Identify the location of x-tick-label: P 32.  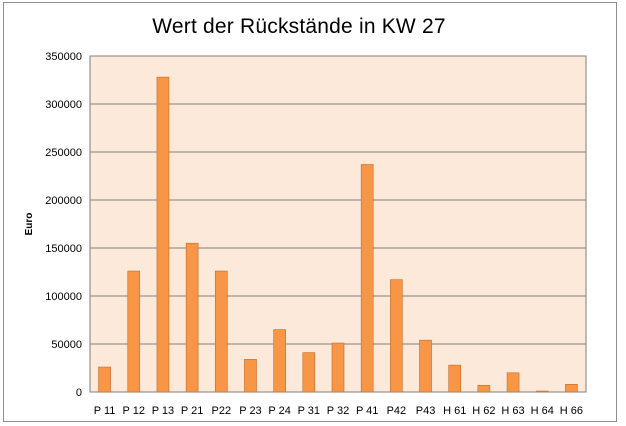
(338, 411).